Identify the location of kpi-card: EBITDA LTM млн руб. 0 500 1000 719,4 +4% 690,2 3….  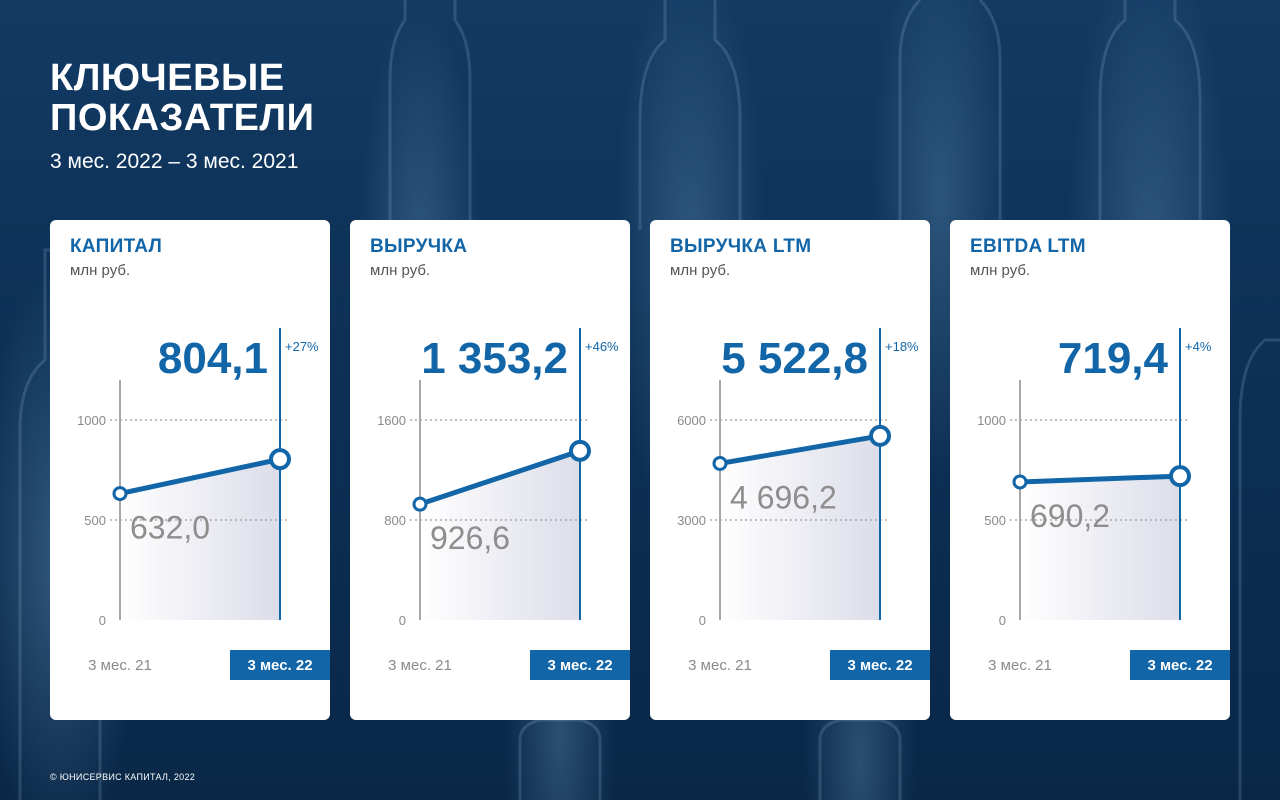
(1090, 470).